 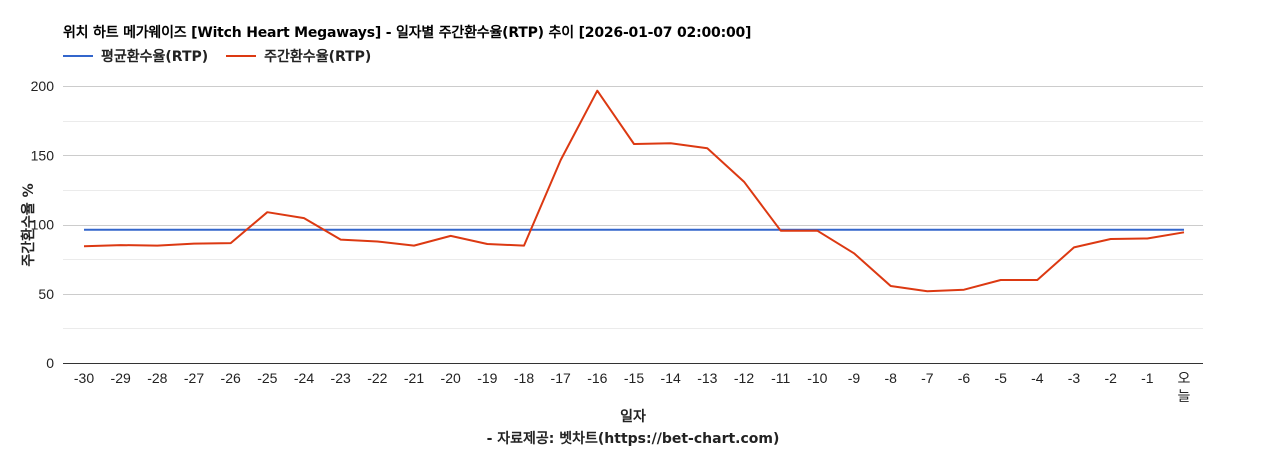 What do you see at coordinates (780, 378) in the screenshot?
I see `x-tick-label: -11` at bounding box center [780, 378].